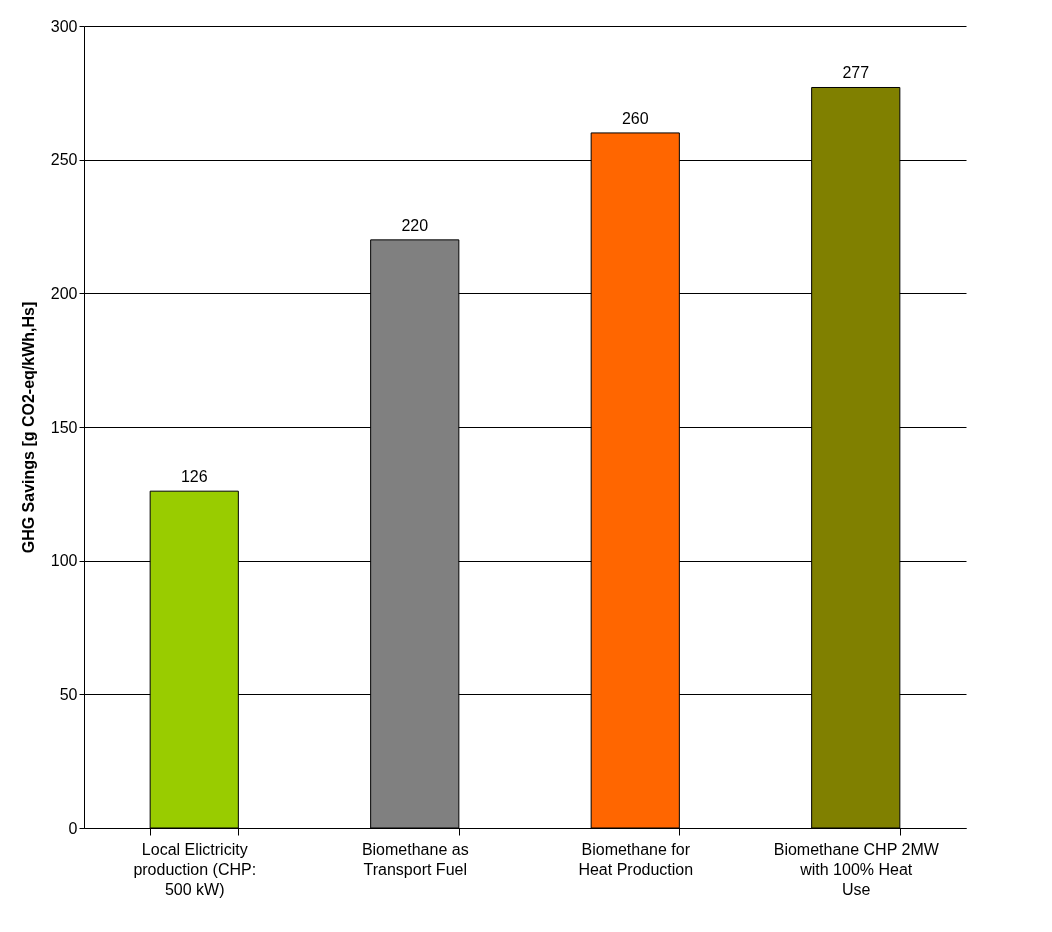 Image resolution: width=1052 pixels, height=932 pixels. Describe the element at coordinates (636, 859) in the screenshot. I see `x-tick-label: Biomethane for Heat Production` at that location.